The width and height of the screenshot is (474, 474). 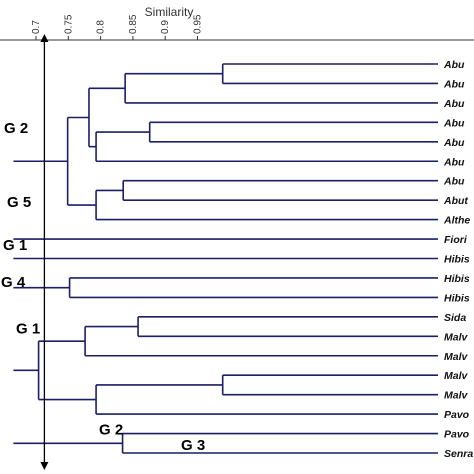 What do you see at coordinates (198, 24) in the screenshot?
I see `x-tick-label: 0.95` at bounding box center [198, 24].